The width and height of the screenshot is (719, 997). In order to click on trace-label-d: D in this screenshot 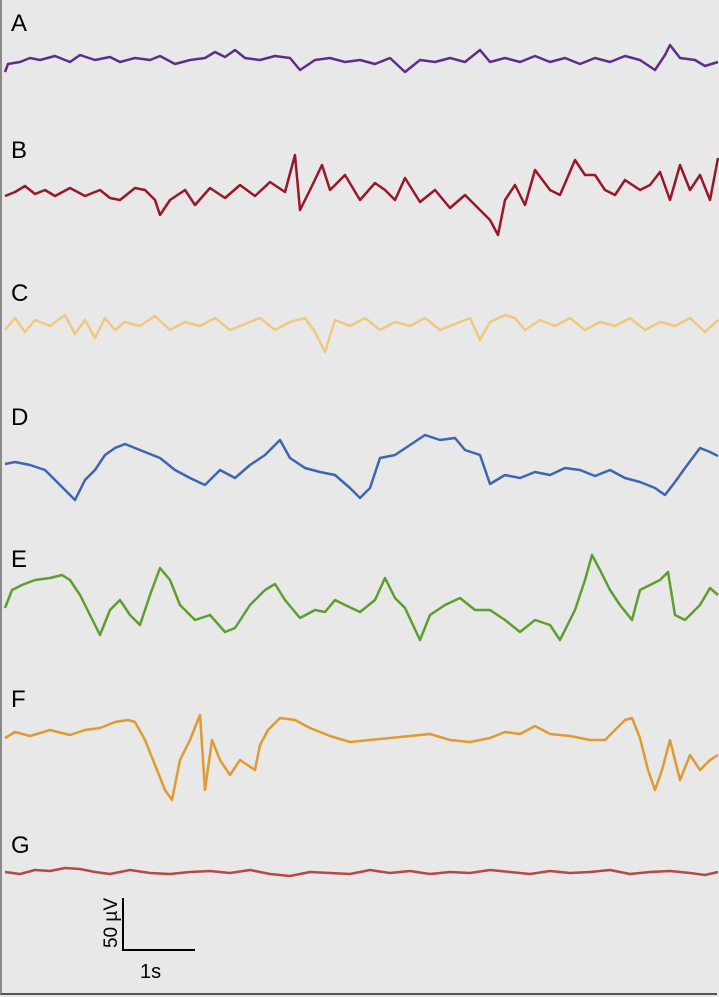, I will do `click(20, 417)`.